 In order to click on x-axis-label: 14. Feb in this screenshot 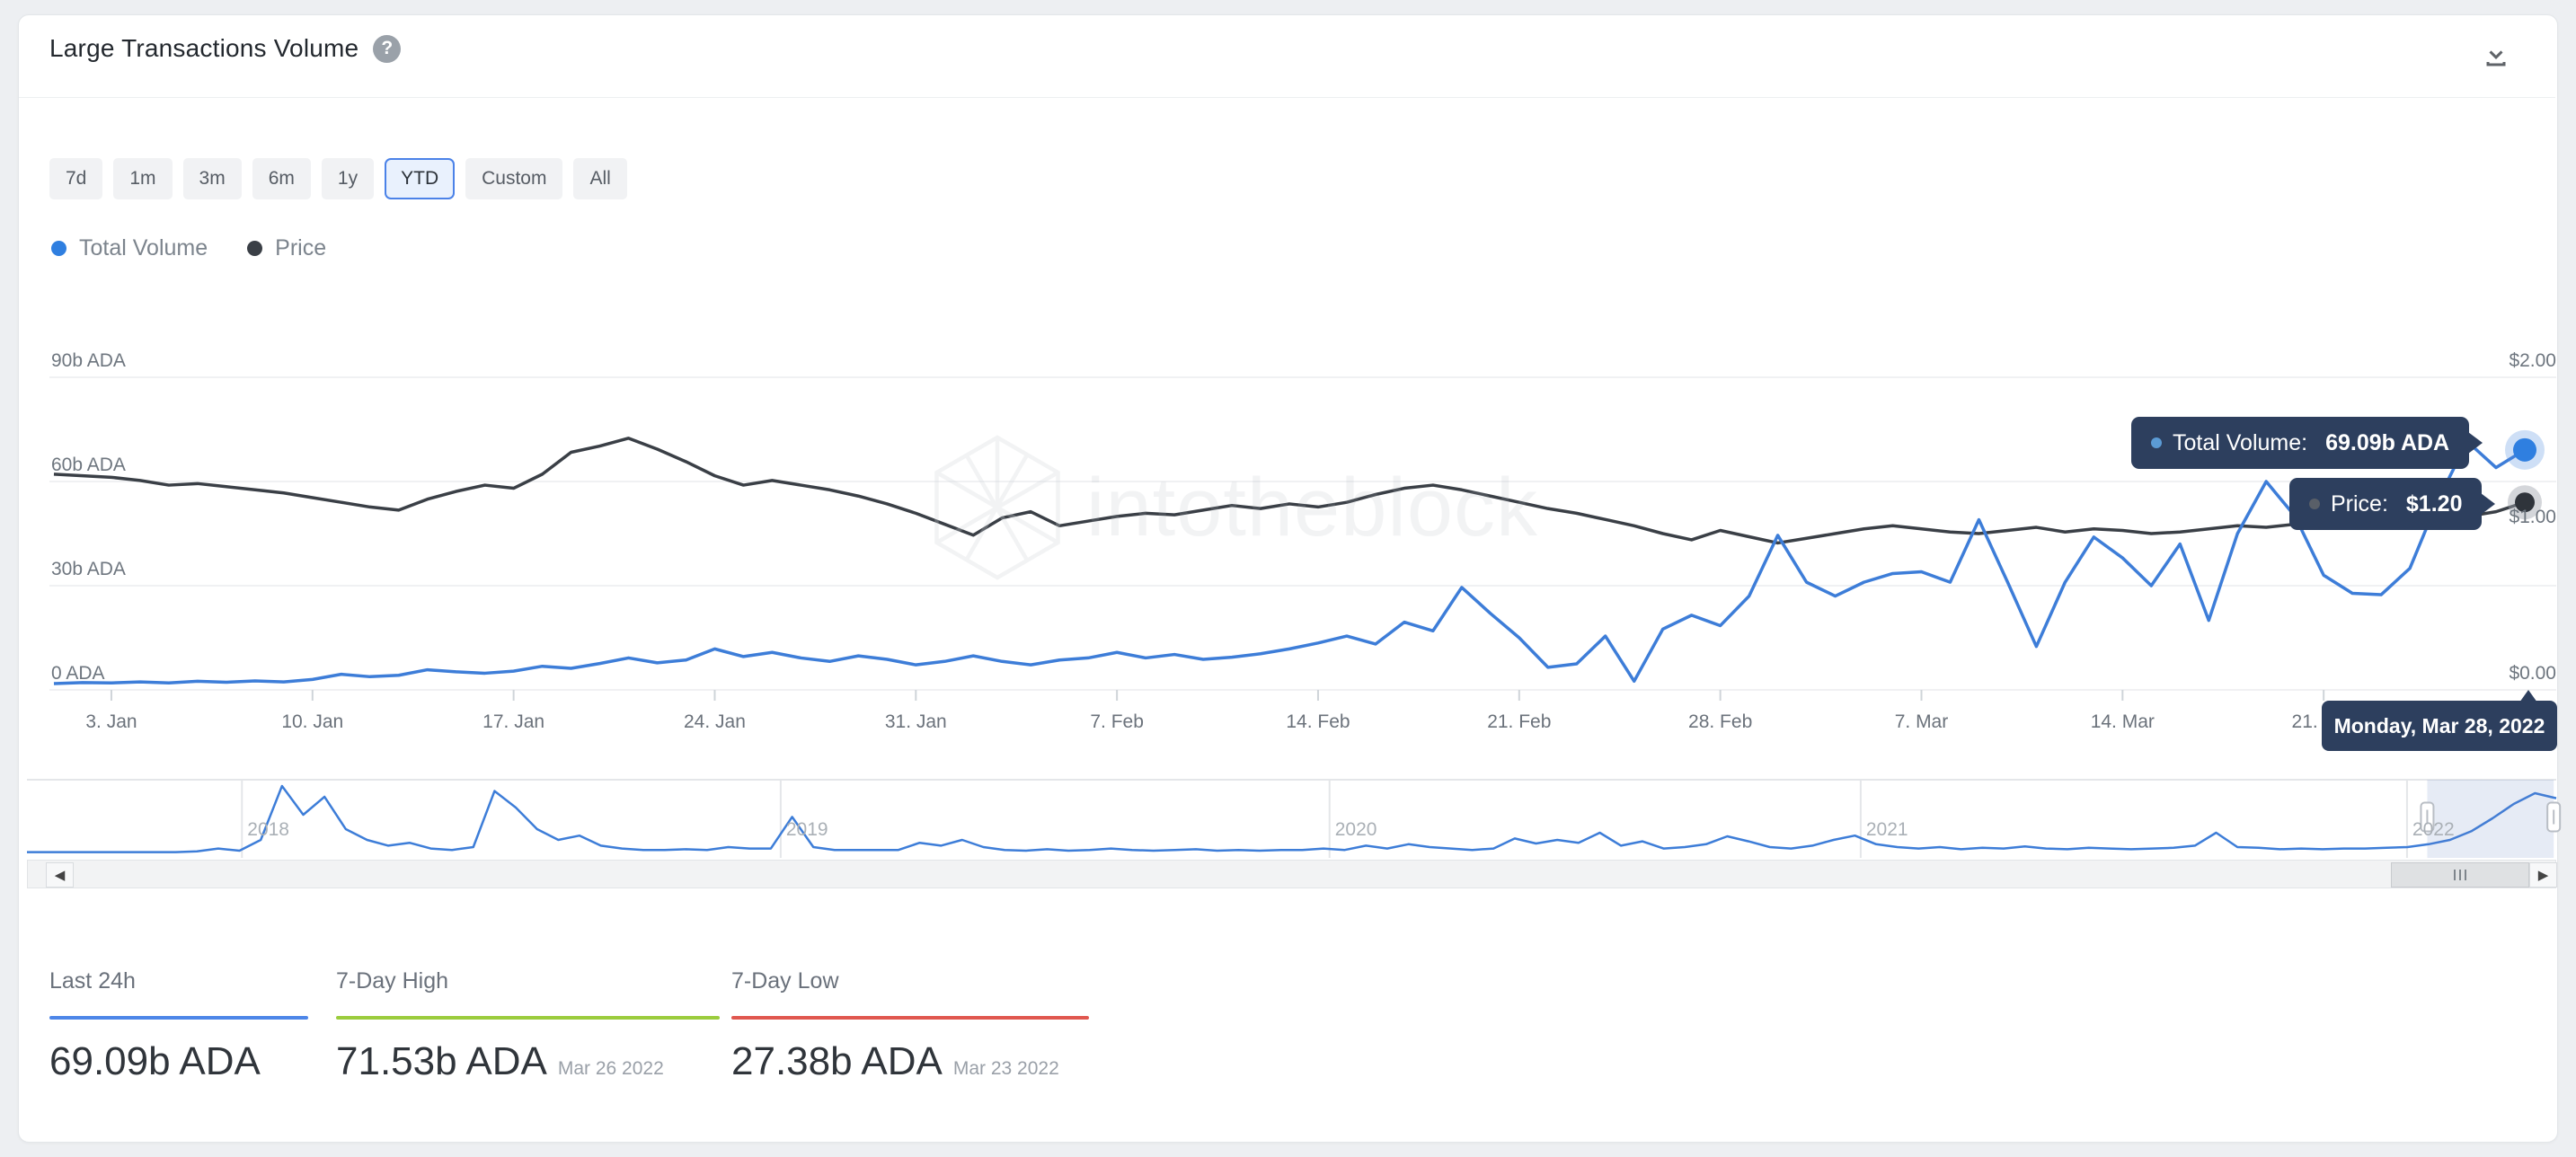, I will do `click(1318, 721)`.